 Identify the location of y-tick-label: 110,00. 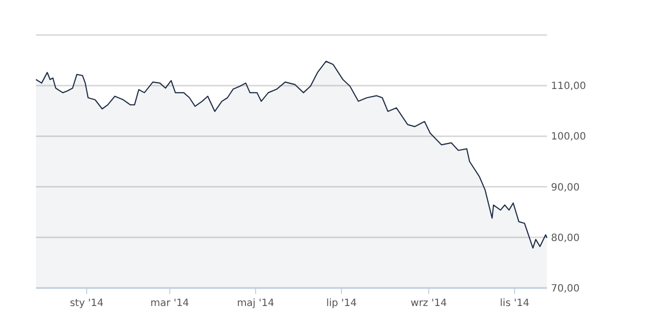
(568, 86).